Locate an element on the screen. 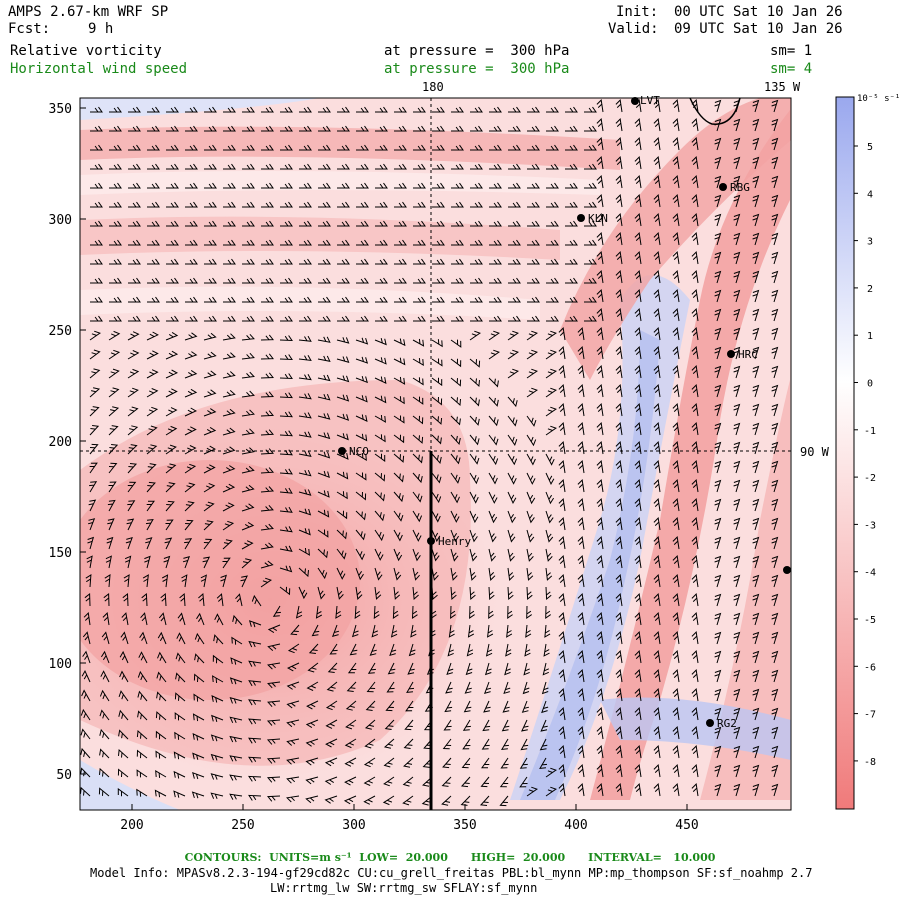 This screenshot has height=900, width=900. svg-text: NCO is located at coordinates (359, 451).